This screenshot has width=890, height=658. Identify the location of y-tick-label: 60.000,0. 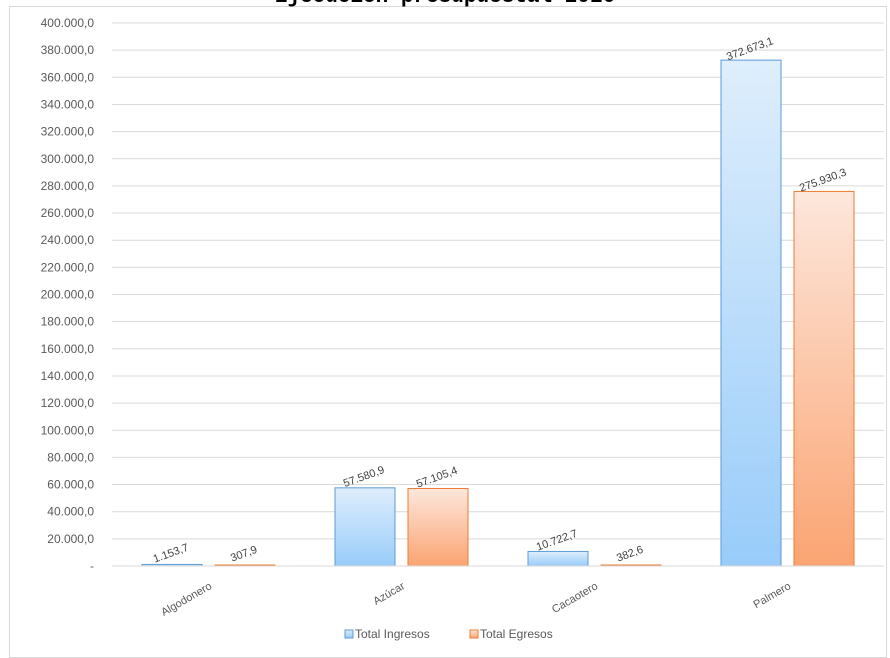
(70, 485).